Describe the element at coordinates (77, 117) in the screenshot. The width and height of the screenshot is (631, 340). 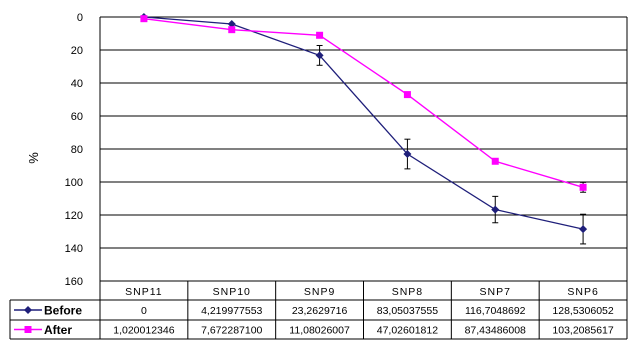
I see `y-tick-label: 60` at that location.